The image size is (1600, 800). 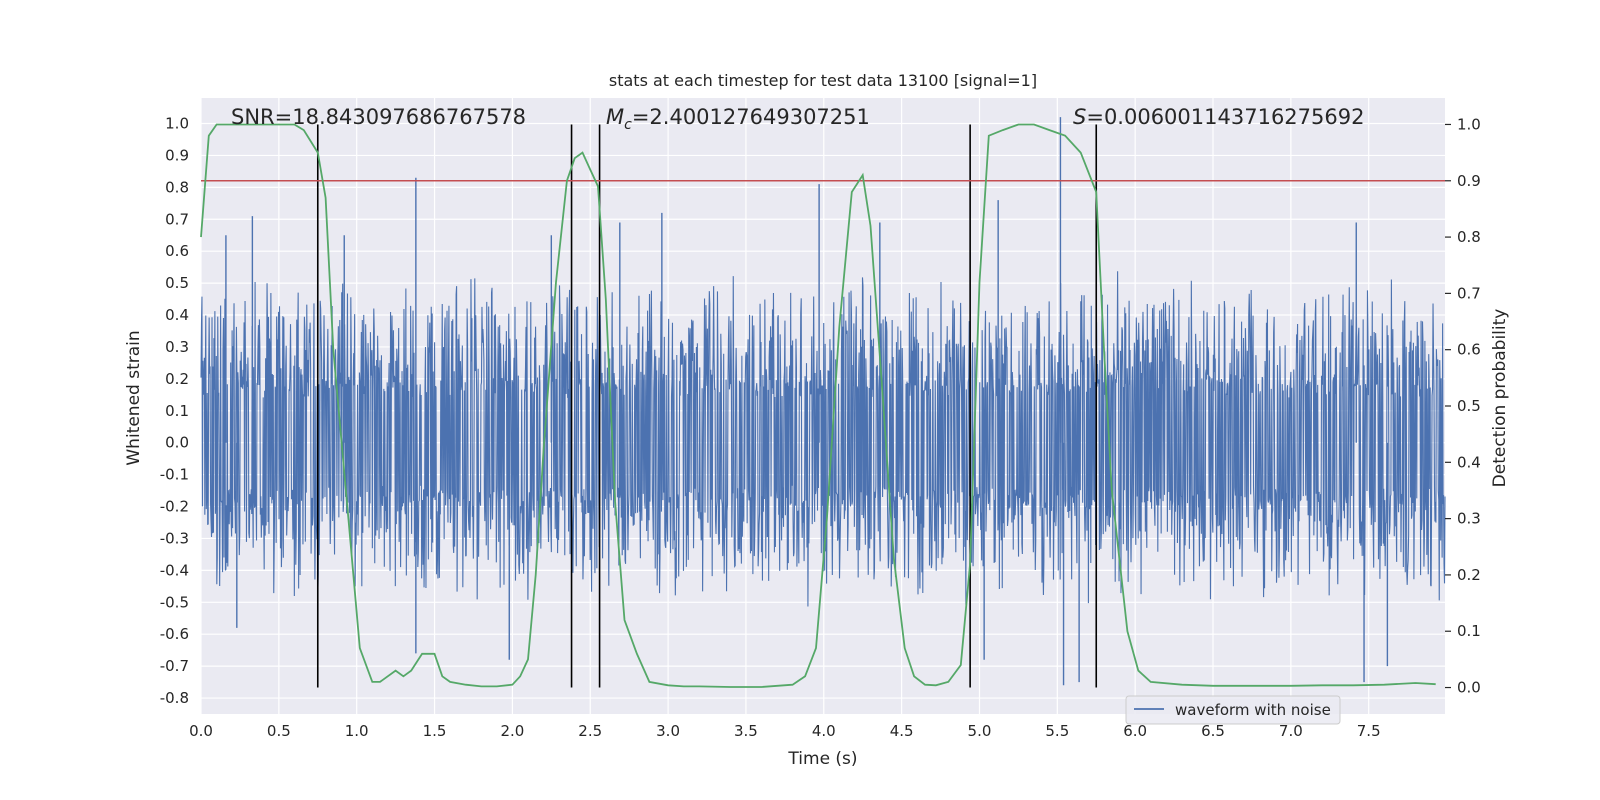 What do you see at coordinates (177, 251) in the screenshot?
I see `y-tick-label-left: 0.6` at bounding box center [177, 251].